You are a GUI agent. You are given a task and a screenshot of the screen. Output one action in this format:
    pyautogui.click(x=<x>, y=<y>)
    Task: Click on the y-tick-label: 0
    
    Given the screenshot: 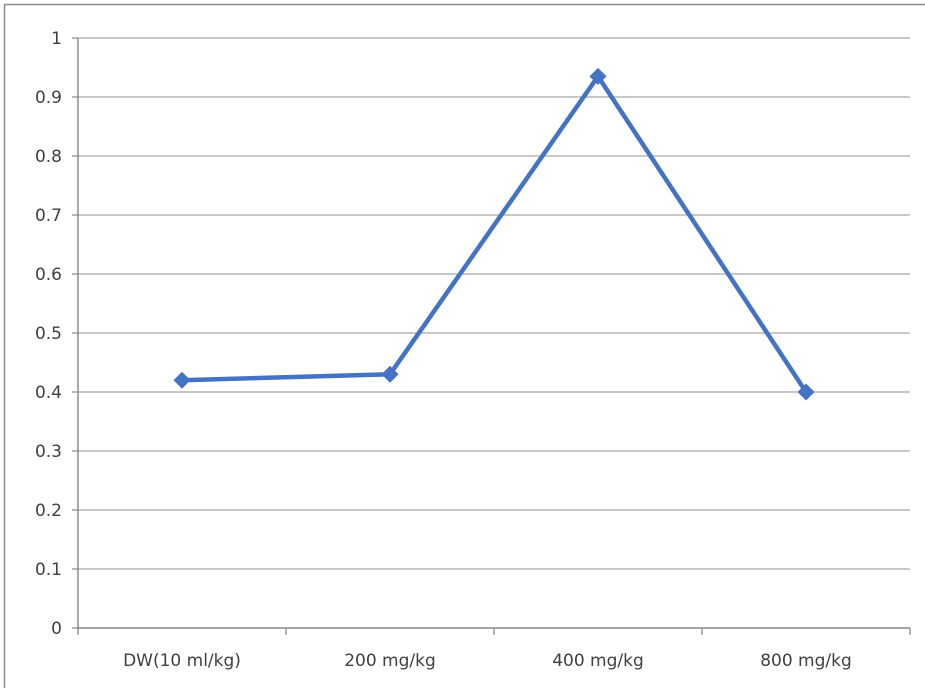 What is the action you would take?
    pyautogui.click(x=56, y=629)
    